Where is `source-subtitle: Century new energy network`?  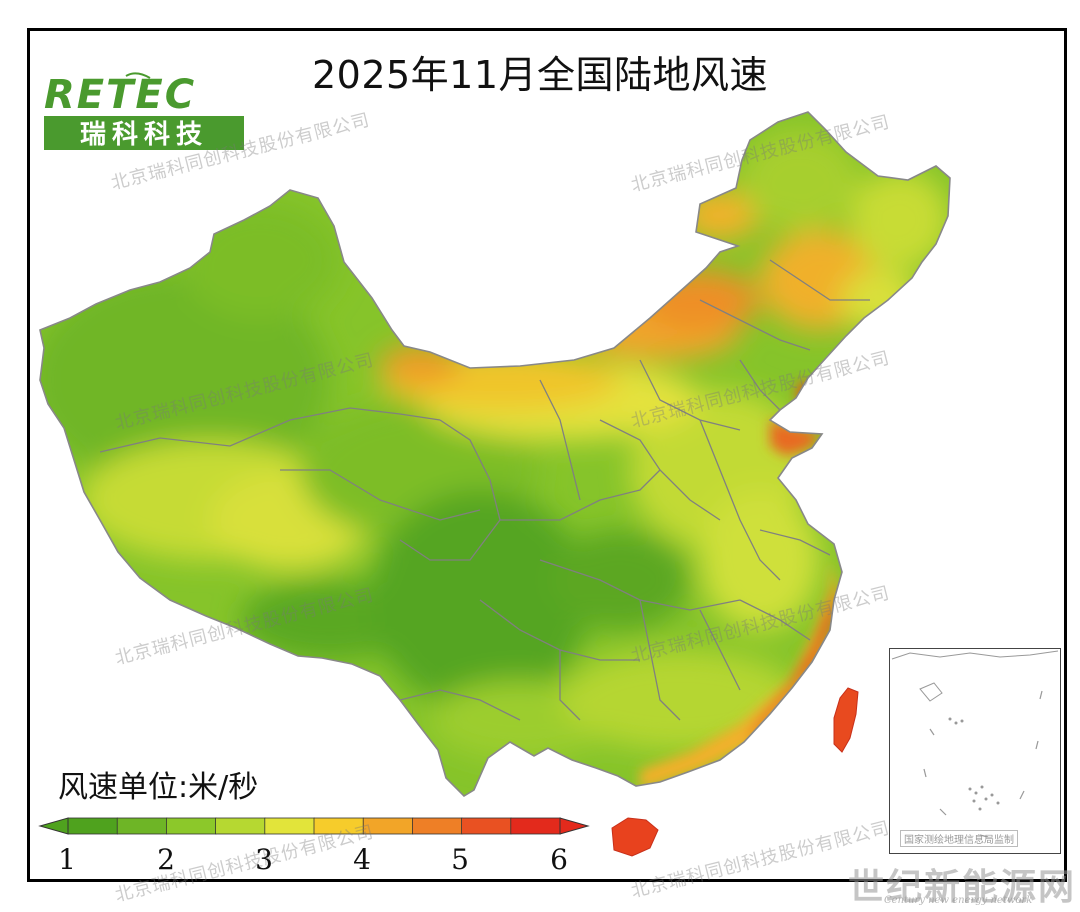
source-subtitle: Century new energy network is located at coordinates (958, 900).